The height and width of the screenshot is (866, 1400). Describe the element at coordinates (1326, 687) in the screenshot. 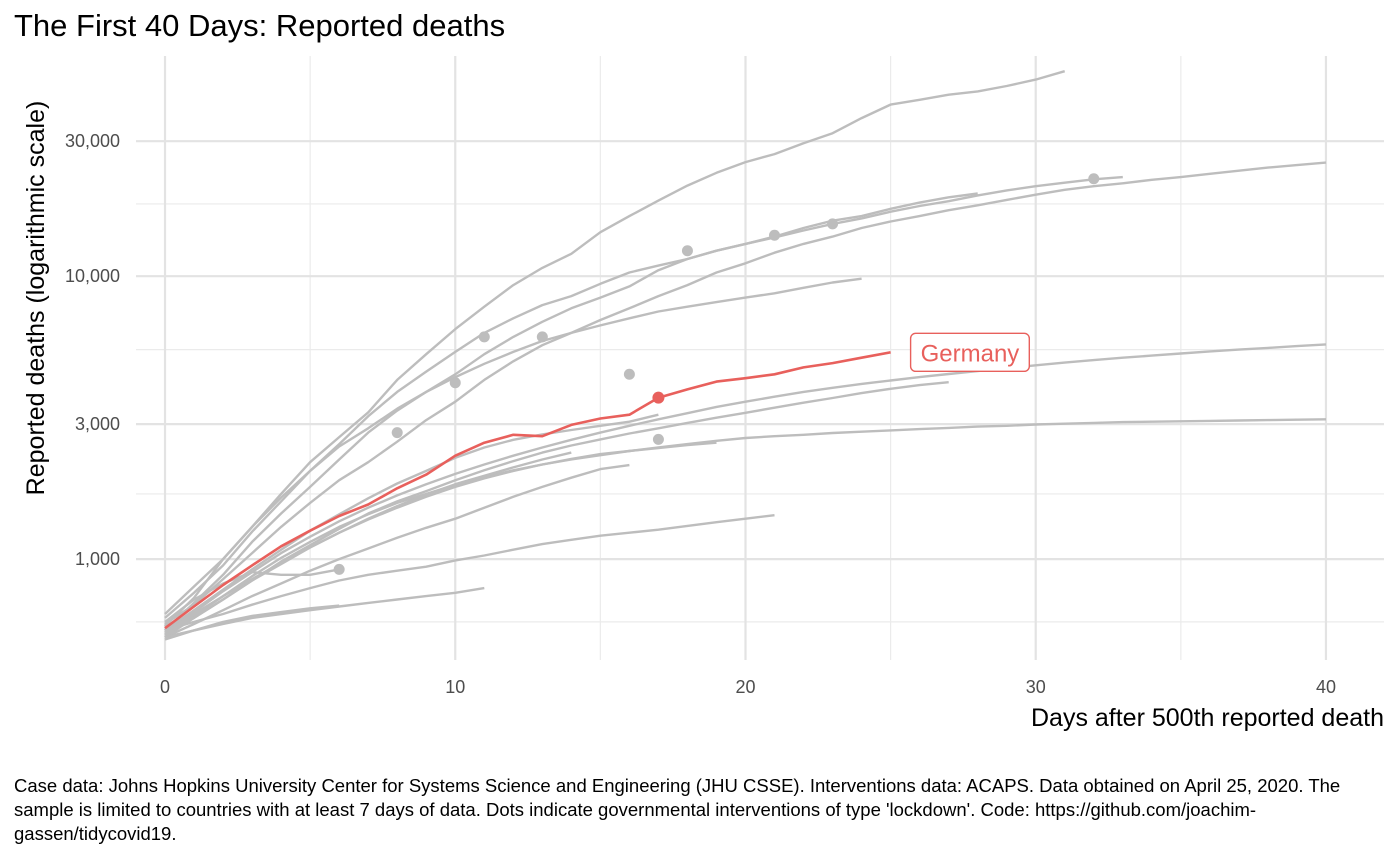

I see `x-tick-label: 40` at that location.